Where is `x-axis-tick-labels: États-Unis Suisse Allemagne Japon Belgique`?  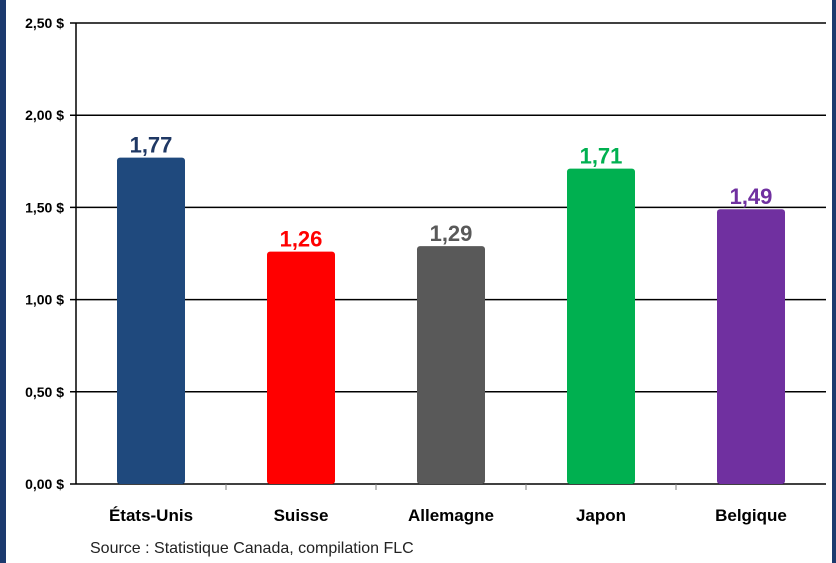 x-axis-tick-labels: États-Unis Suisse Allemagne Japon Belgique is located at coordinates (448, 515).